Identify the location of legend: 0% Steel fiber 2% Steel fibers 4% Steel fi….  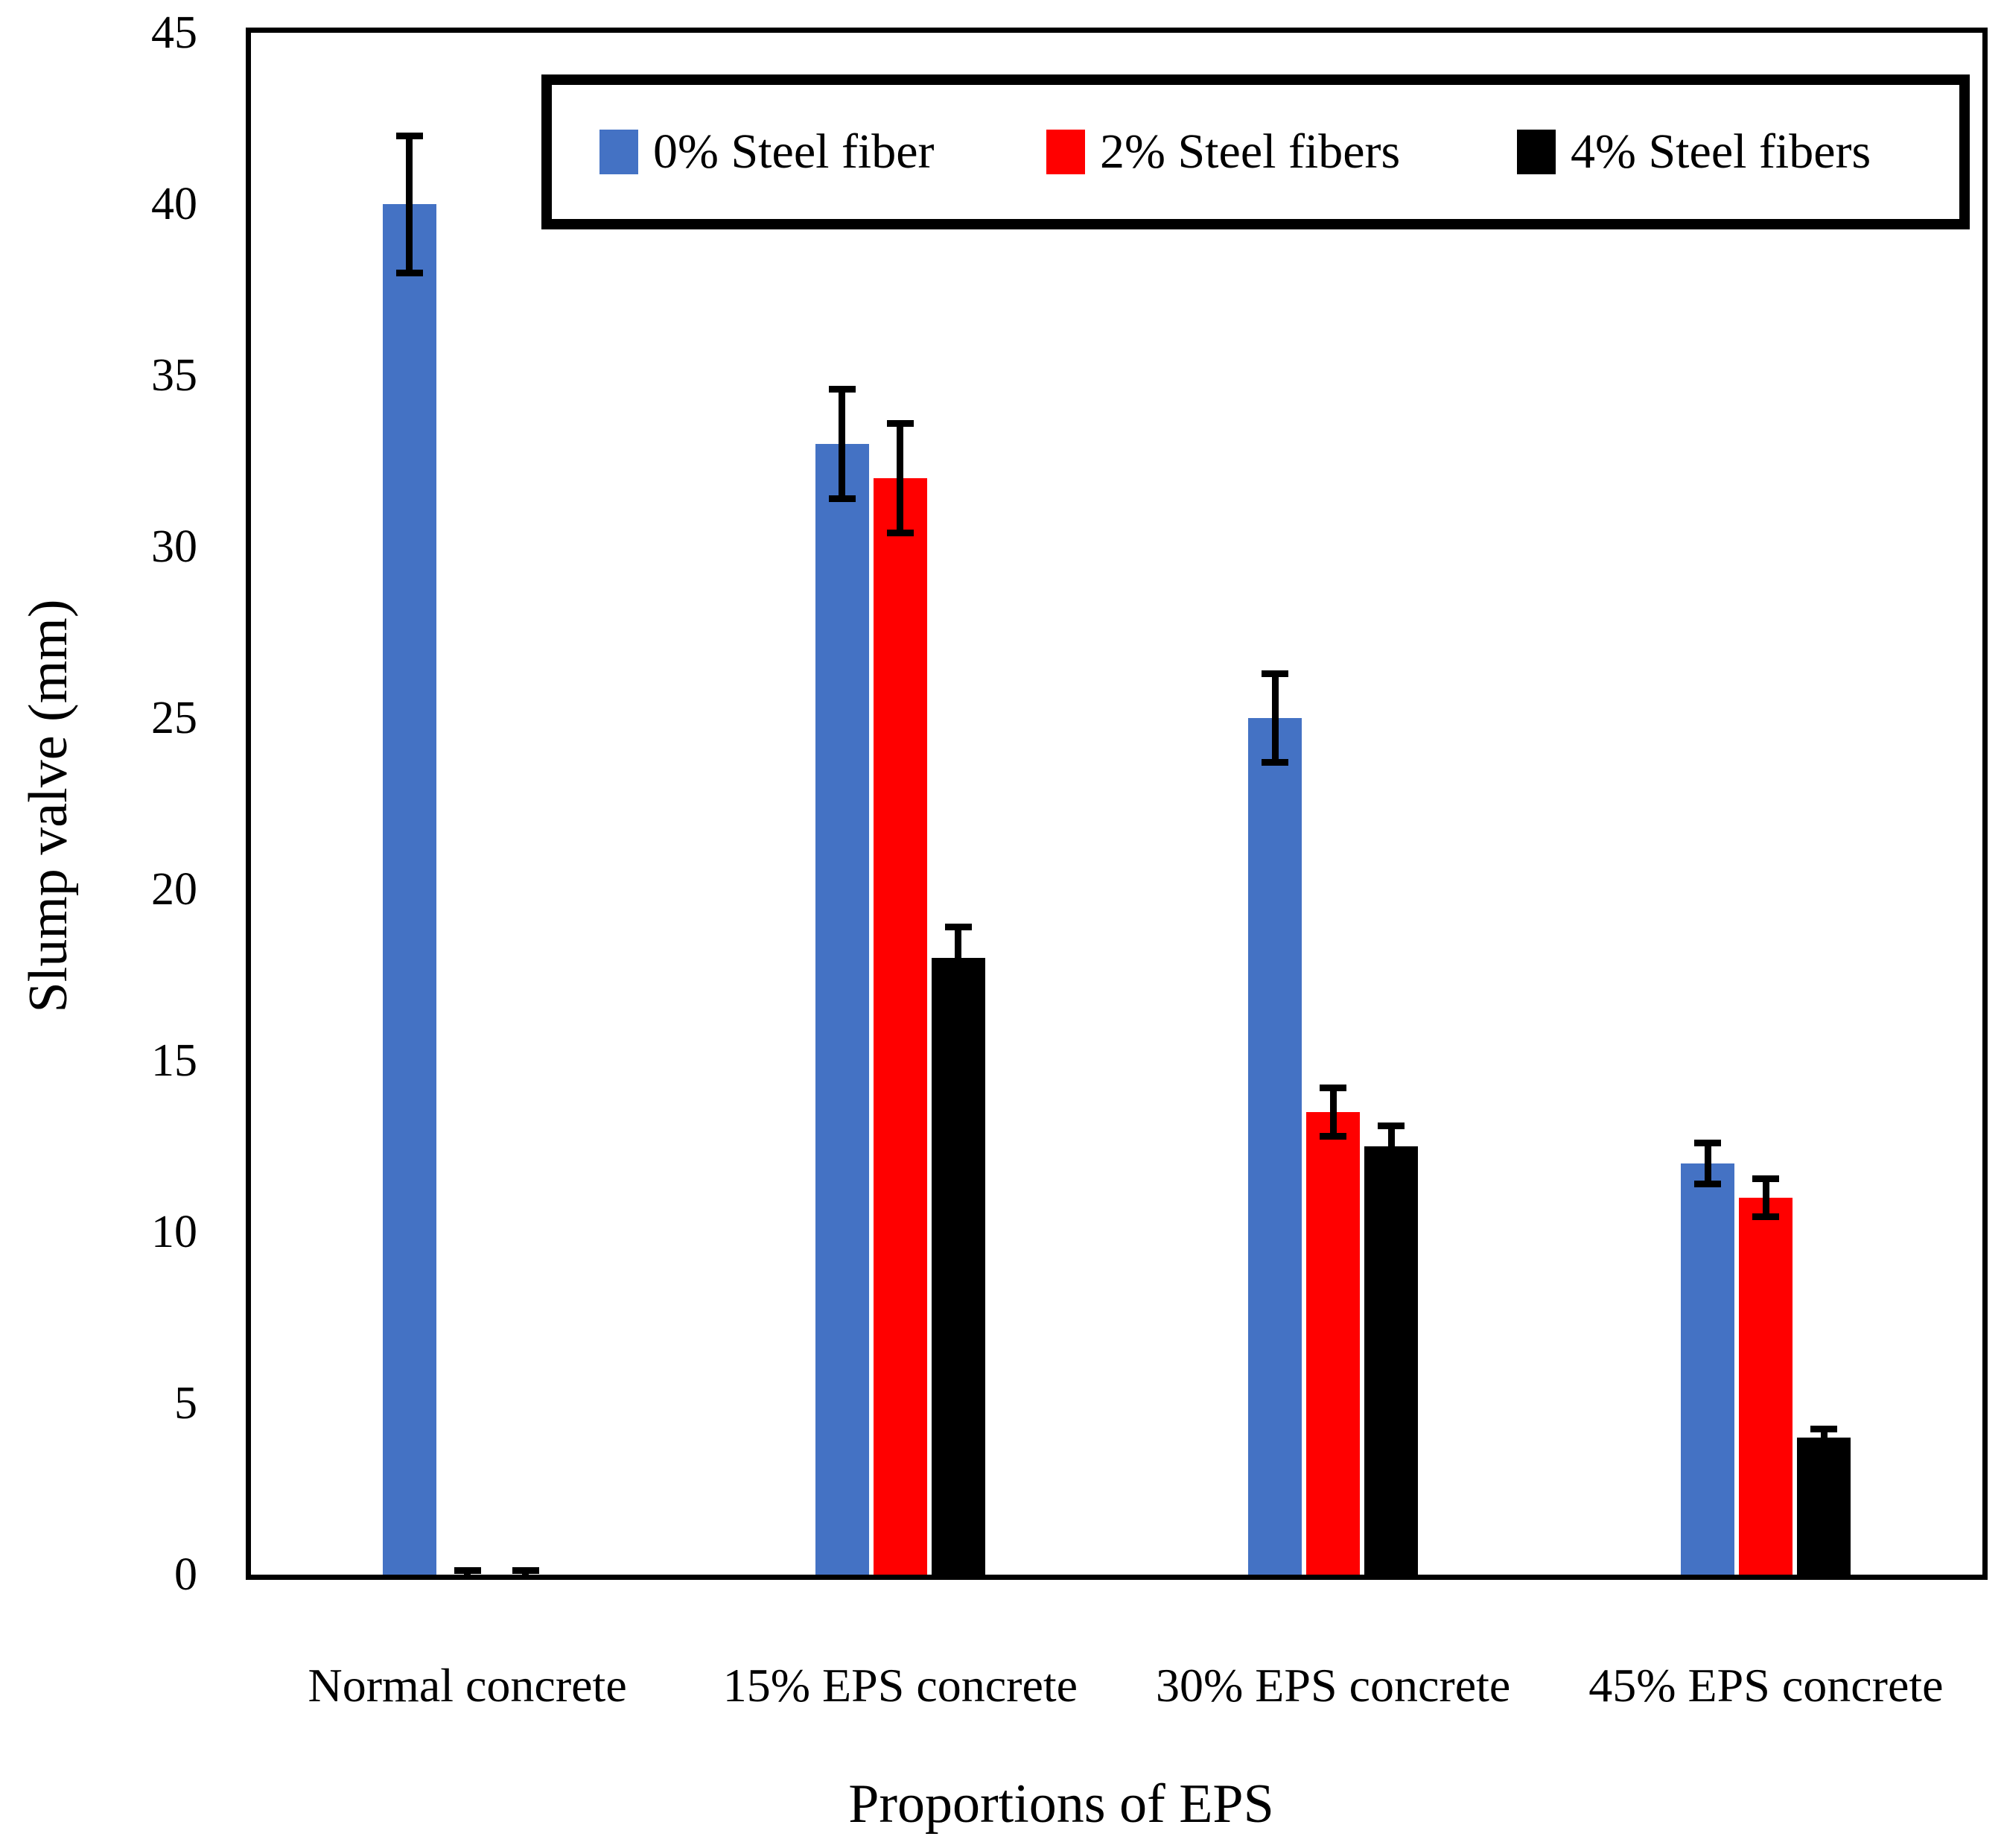
(1255, 151).